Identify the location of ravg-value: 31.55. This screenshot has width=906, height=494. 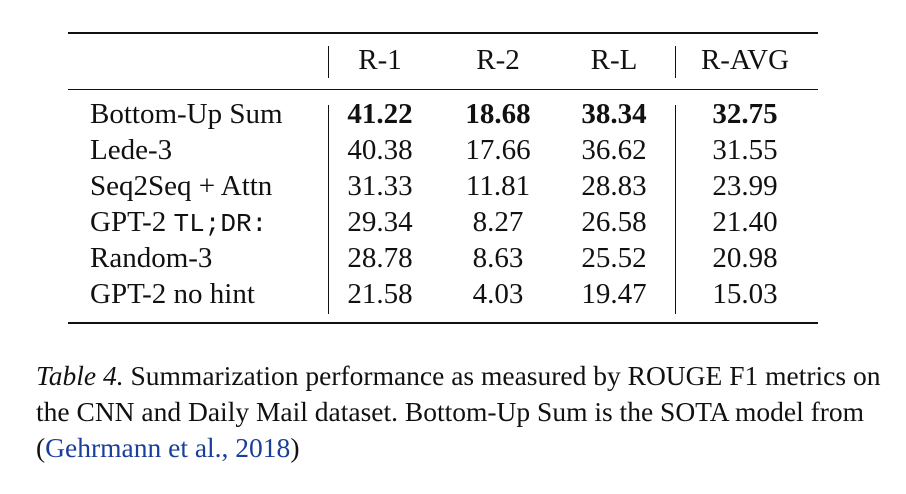
(745, 150).